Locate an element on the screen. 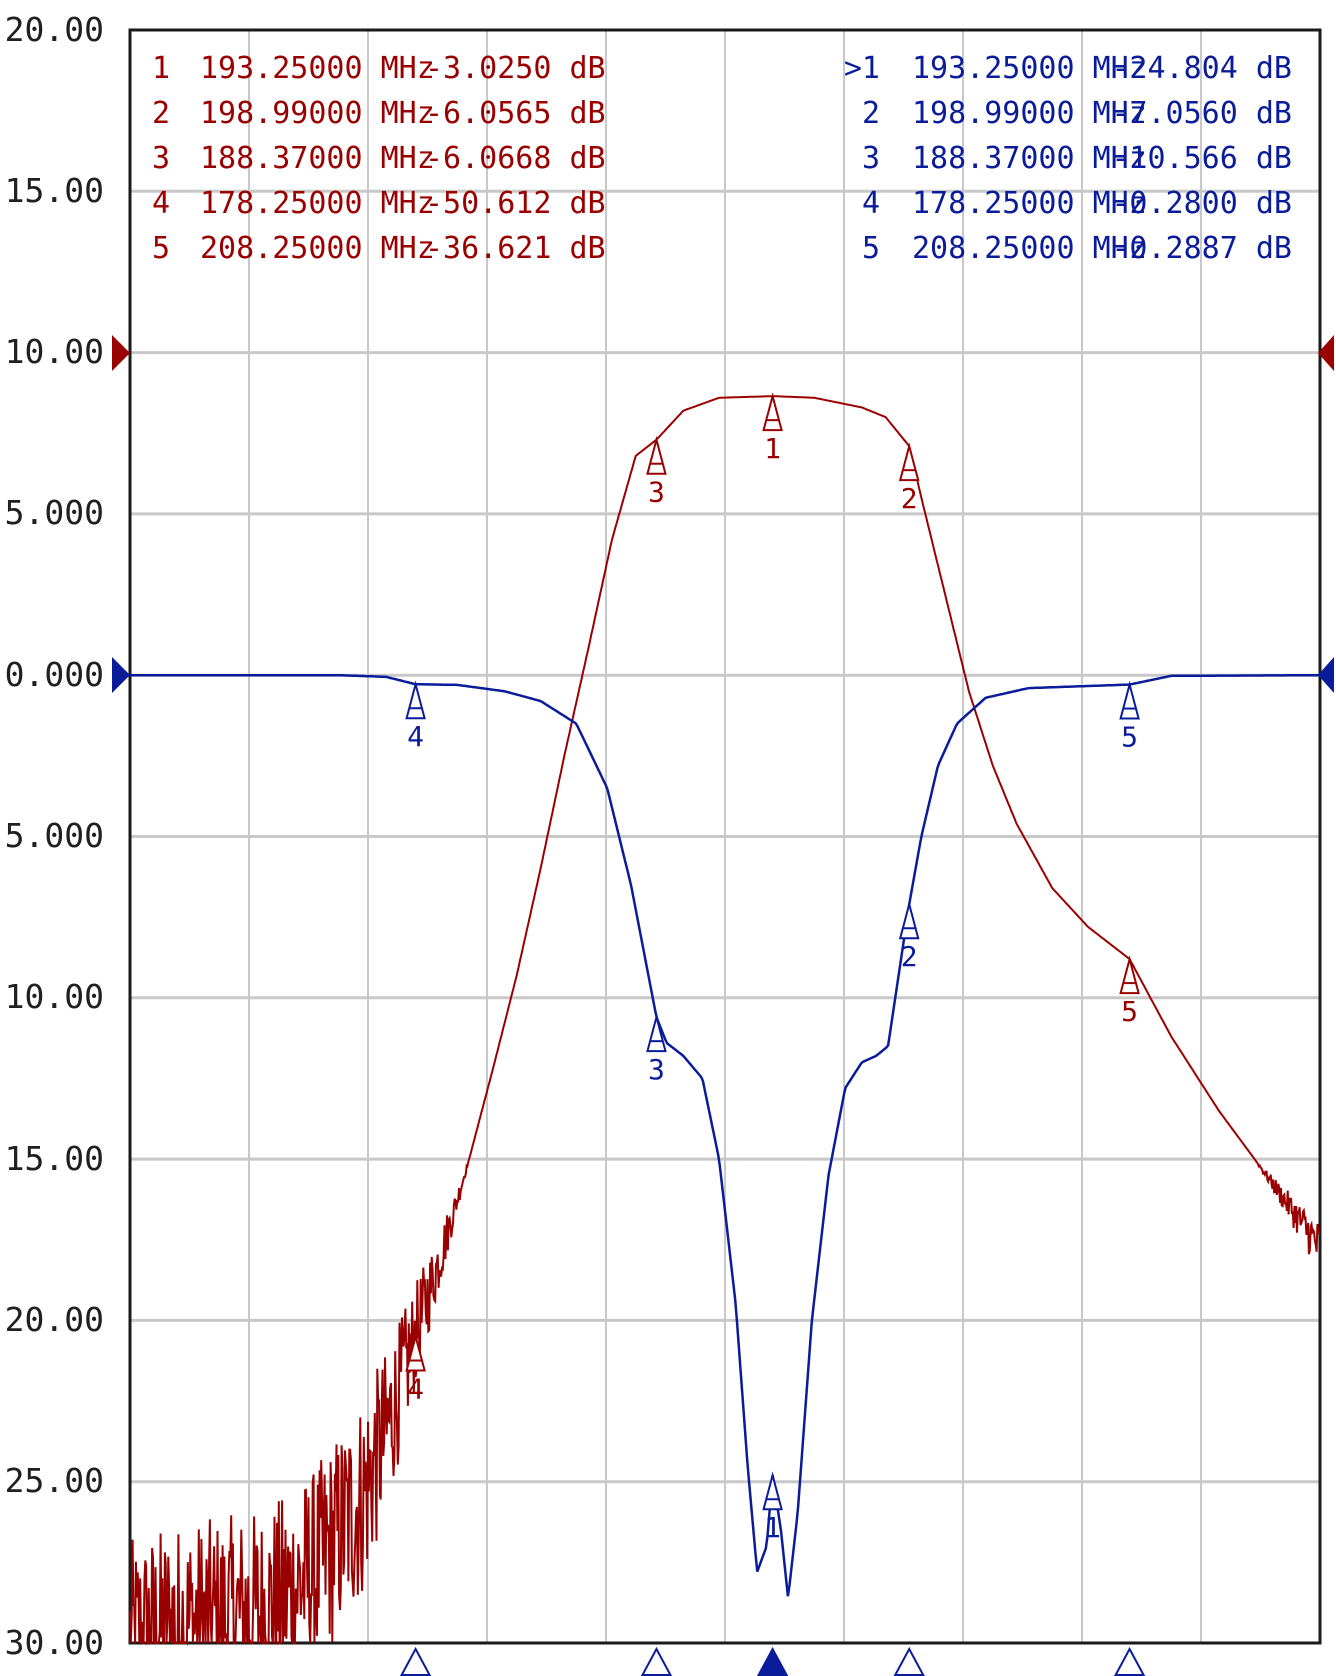 The width and height of the screenshot is (1336, 1676). marker-value: -3.0250 dB is located at coordinates (515, 68).